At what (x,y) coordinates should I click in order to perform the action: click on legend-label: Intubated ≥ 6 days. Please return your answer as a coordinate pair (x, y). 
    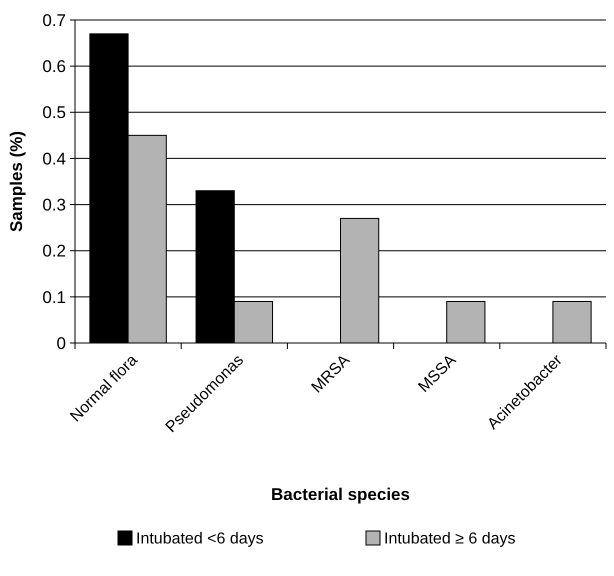
    Looking at the image, I should click on (450, 539).